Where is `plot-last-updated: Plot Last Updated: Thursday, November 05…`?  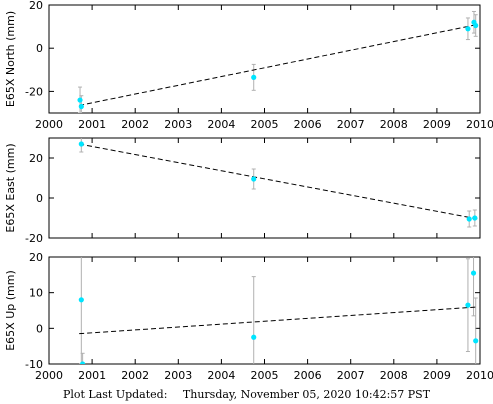
plot-last-updated: Plot Last Updated: Thursday, November 05… is located at coordinates (246, 394).